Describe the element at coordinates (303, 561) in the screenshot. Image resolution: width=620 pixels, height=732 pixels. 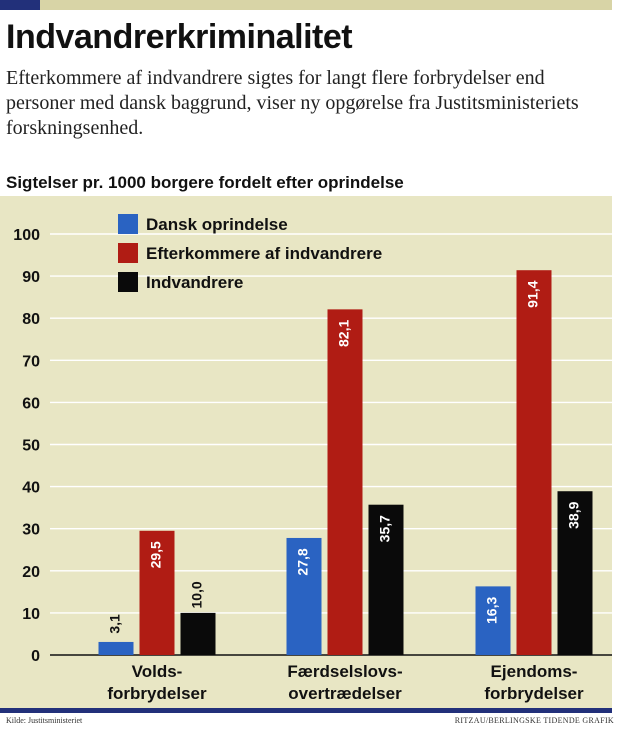
I see `value-label: 27,8` at that location.